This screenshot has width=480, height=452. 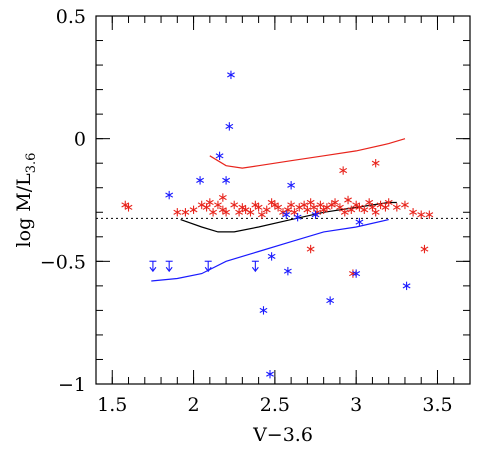 I want to click on y-axis-title-sub: 3.6, so click(x=31, y=163).